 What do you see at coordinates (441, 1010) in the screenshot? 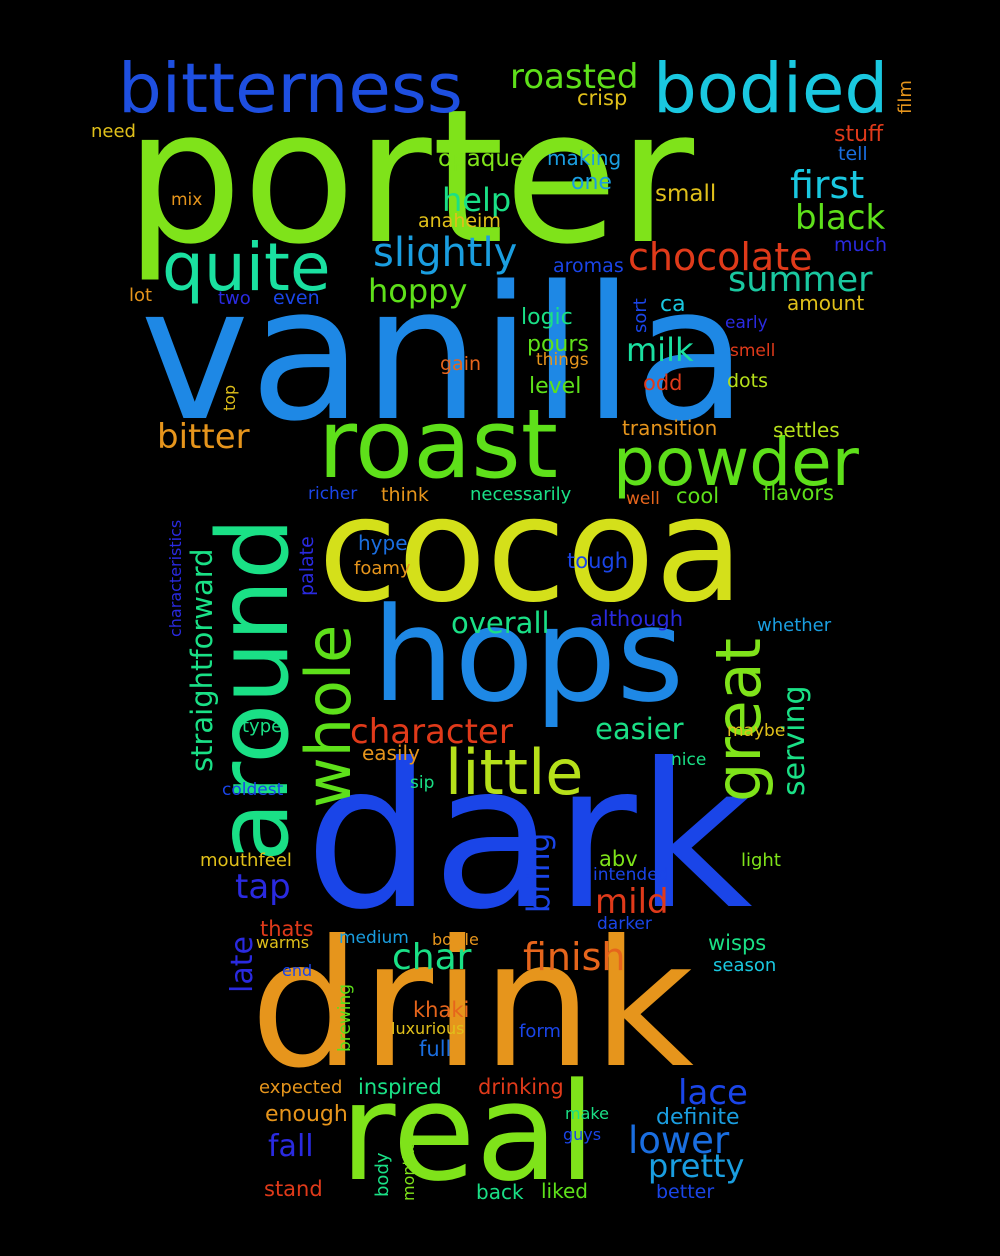
I see `word: khaki` at bounding box center [441, 1010].